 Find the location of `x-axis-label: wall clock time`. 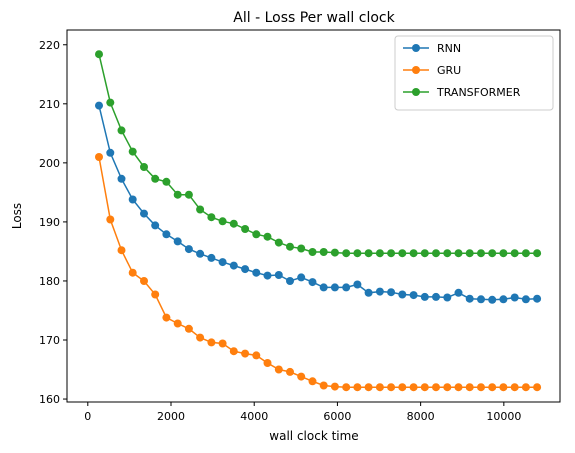

x-axis-label: wall clock time is located at coordinates (313, 436).